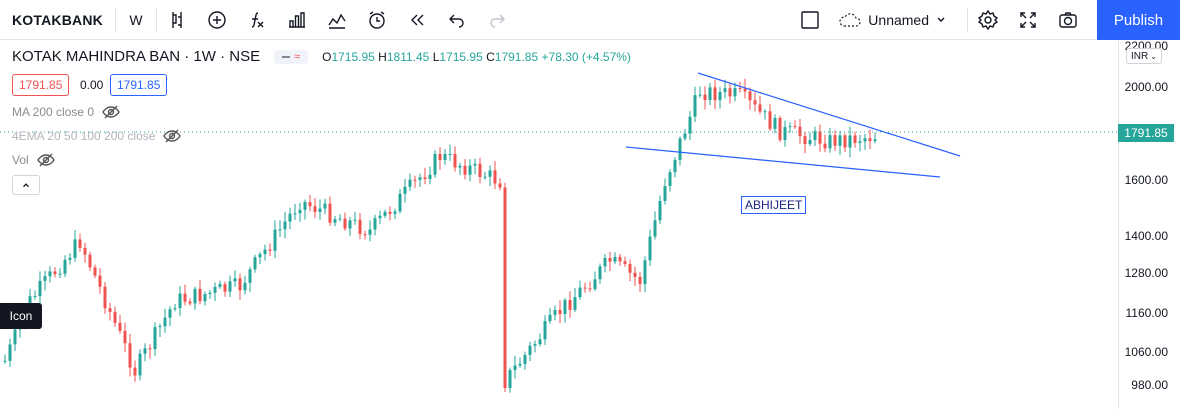 The width and height of the screenshot is (1180, 409). I want to click on fullscreen-button, so click(1028, 20).